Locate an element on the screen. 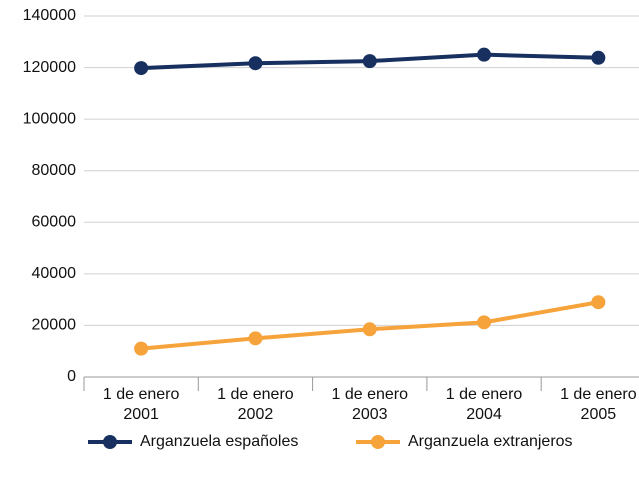 This screenshot has height=486, width=639. y-tick-label: 140000 is located at coordinates (49, 15).